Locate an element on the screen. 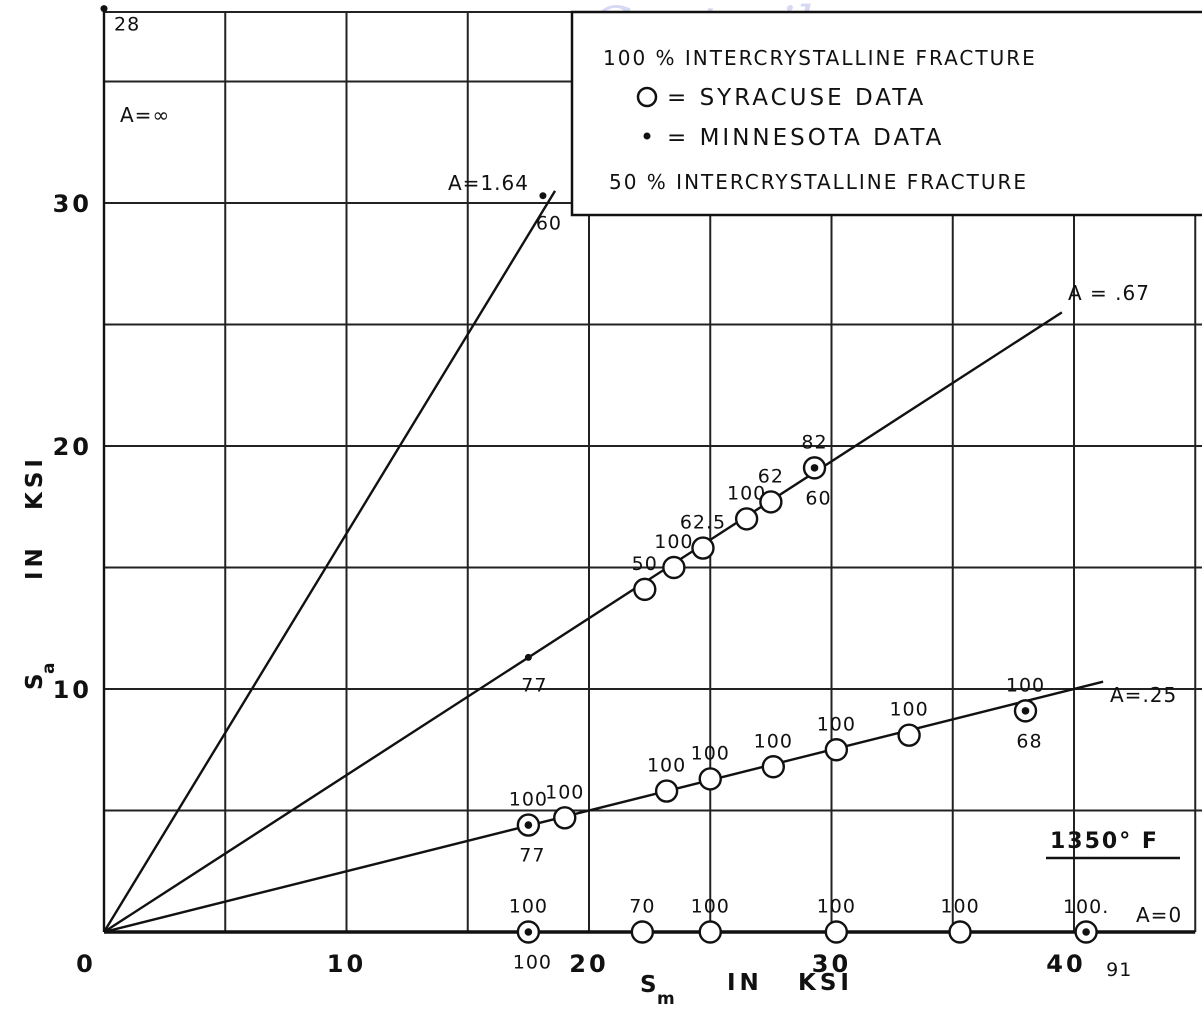 Image resolution: width=1202 pixels, height=1009 pixels. legend-syracuse-marker is located at coordinates (647, 97).